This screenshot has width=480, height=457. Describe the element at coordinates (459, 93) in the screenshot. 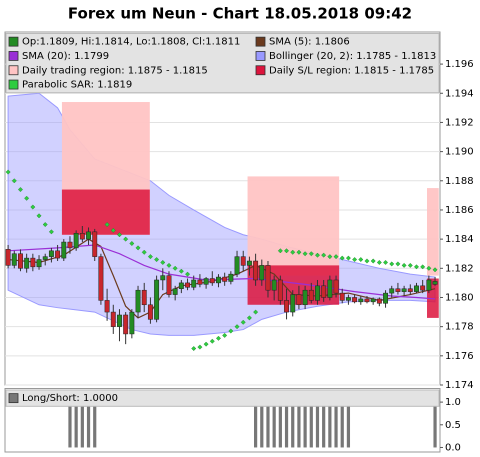

I see `y-tick-label: 1.194` at that location.